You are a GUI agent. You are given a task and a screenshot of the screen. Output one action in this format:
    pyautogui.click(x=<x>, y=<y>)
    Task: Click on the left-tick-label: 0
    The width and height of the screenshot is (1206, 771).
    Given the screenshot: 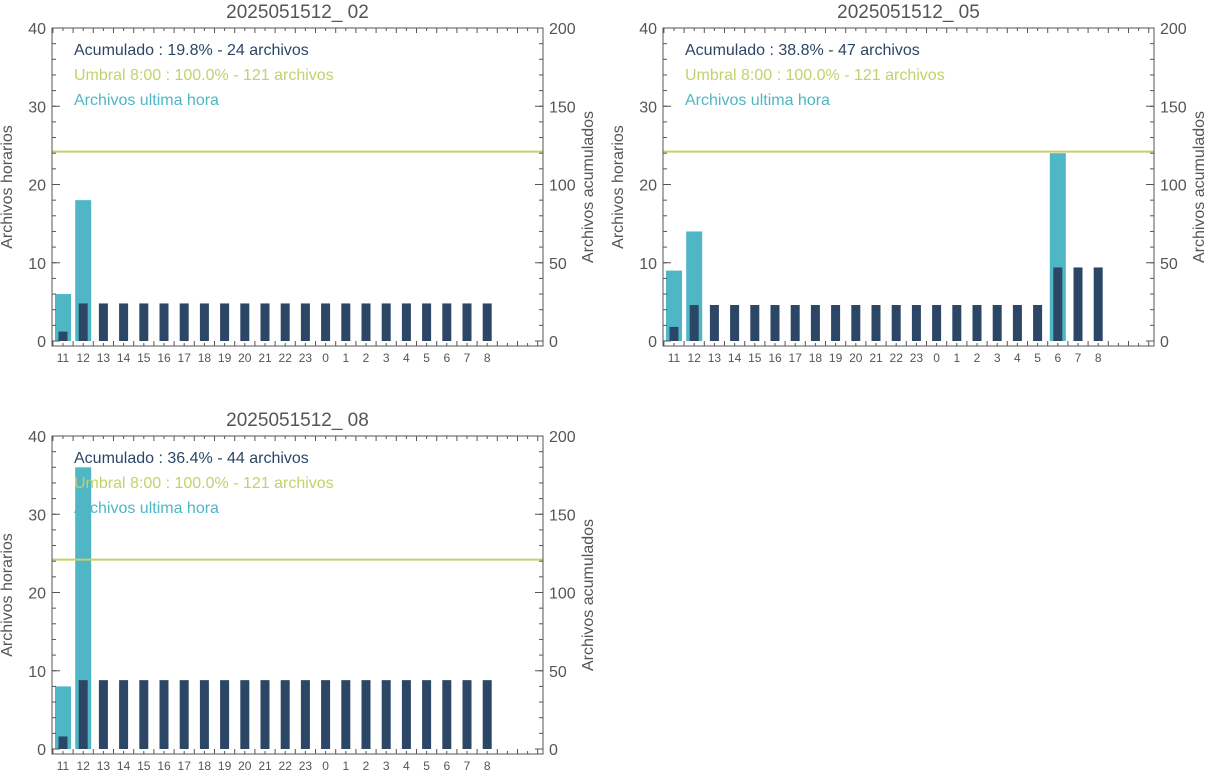 What is the action you would take?
    pyautogui.click(x=41, y=750)
    